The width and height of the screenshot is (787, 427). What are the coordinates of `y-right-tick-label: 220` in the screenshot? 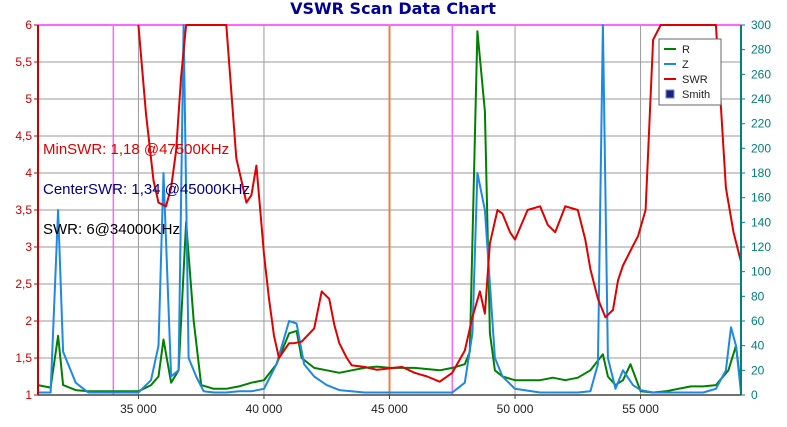 It's located at (761, 124).